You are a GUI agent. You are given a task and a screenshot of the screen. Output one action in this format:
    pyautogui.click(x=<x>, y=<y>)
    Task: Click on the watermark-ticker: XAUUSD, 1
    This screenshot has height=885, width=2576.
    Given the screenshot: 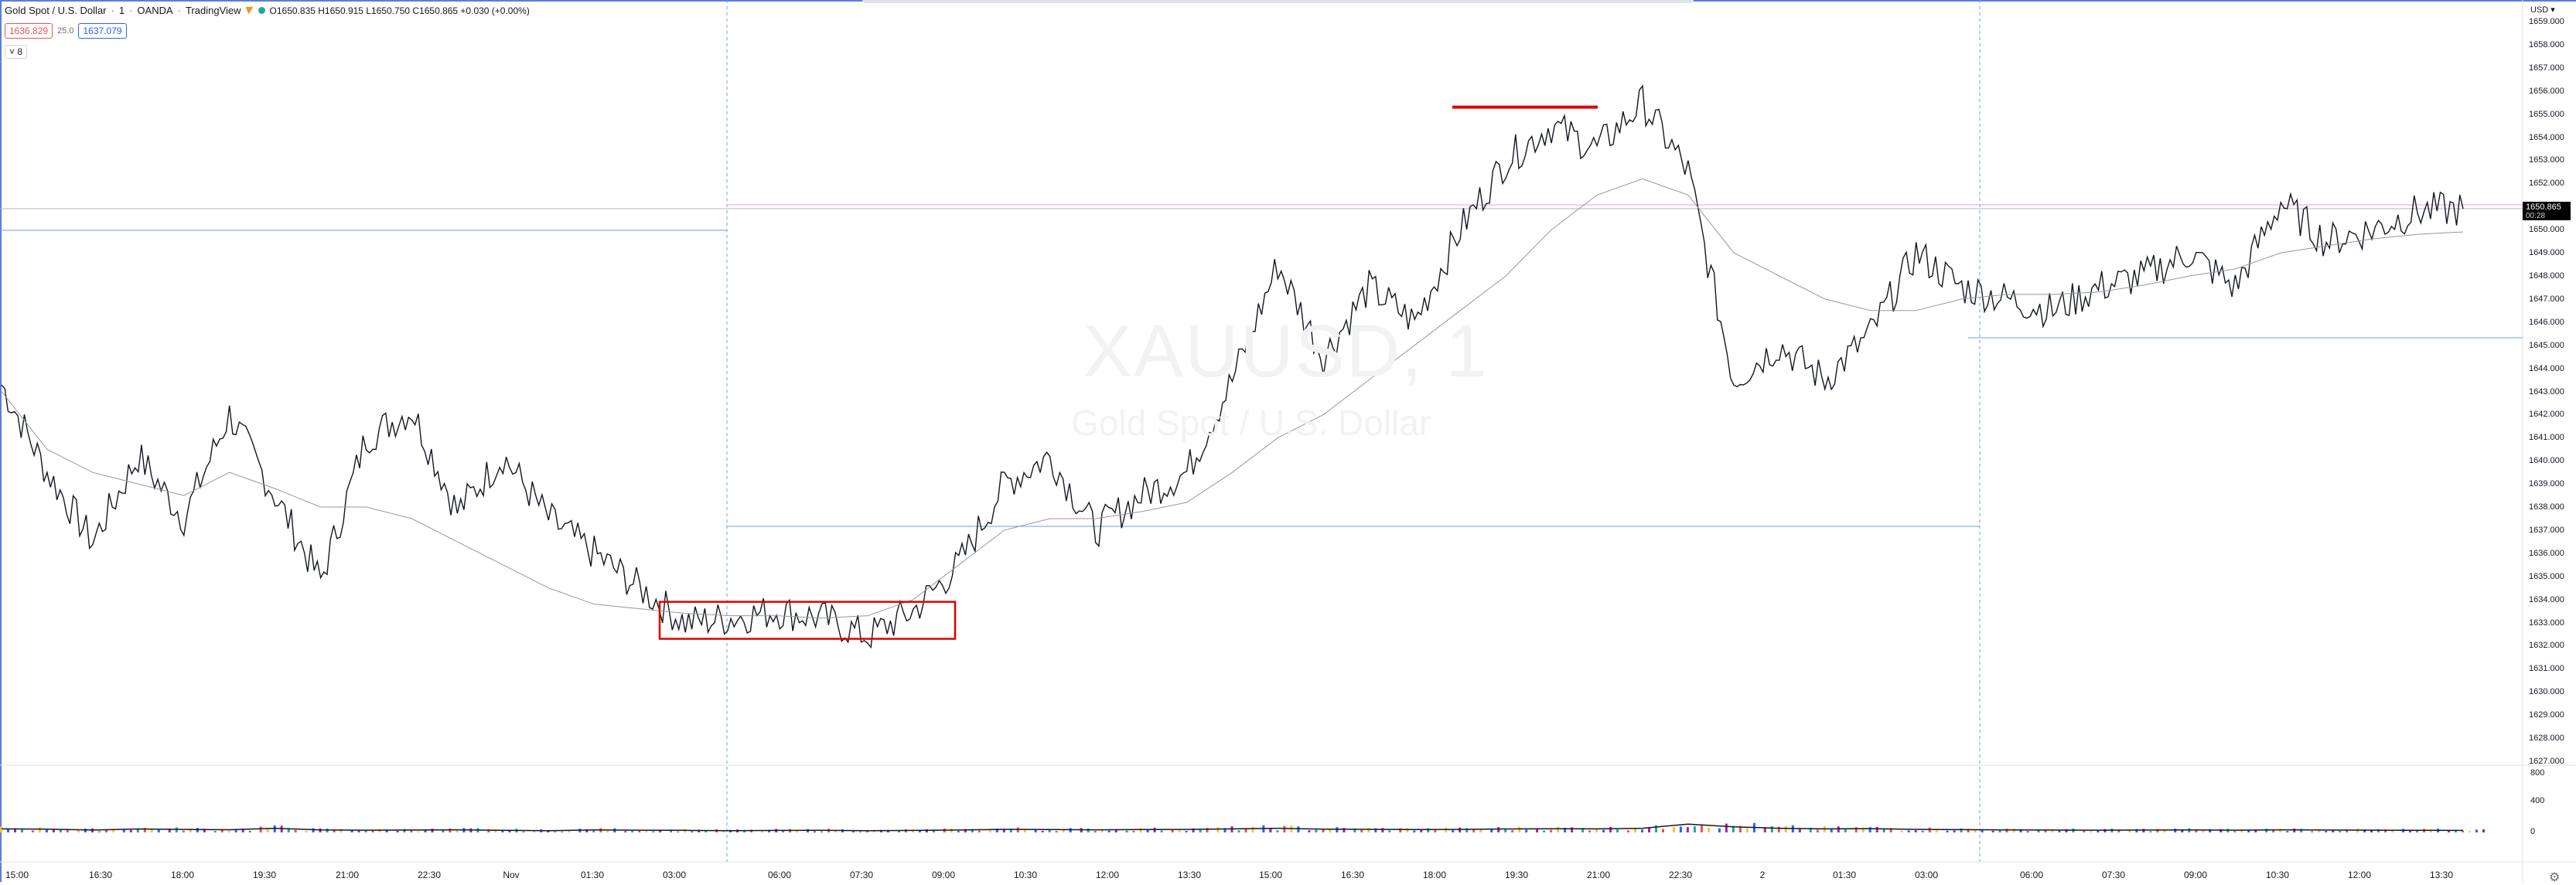 What is the action you would take?
    pyautogui.click(x=1286, y=351)
    